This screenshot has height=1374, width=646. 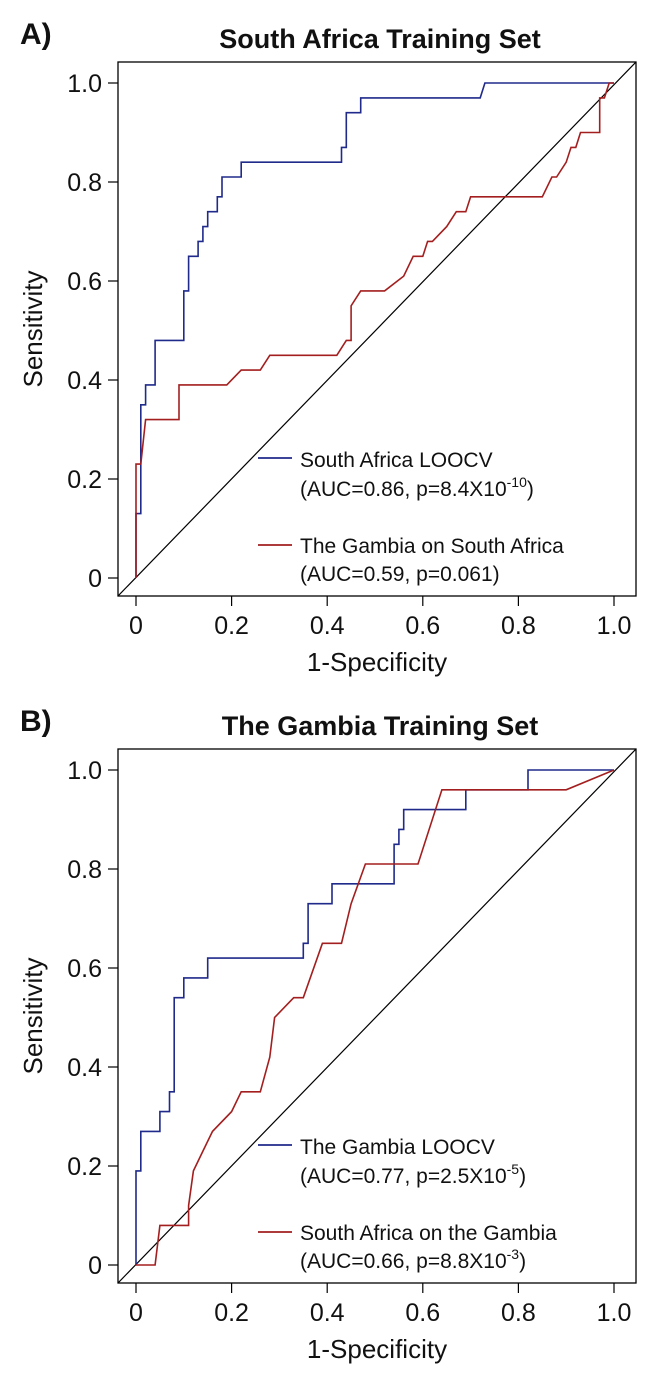 What do you see at coordinates (432, 546) in the screenshot?
I see `legend-label: The Gambia on South Africa` at bounding box center [432, 546].